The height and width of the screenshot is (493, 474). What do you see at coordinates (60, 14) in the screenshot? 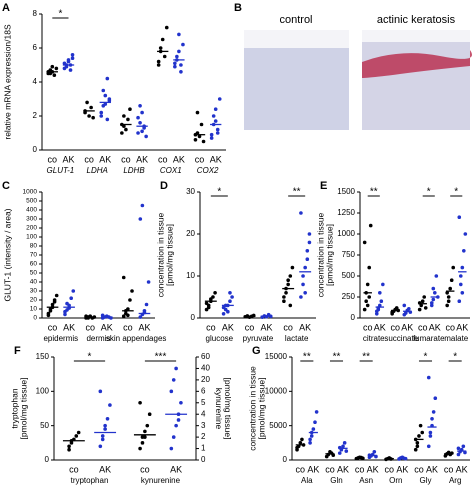
I see `significance-label: *` at bounding box center [60, 14].